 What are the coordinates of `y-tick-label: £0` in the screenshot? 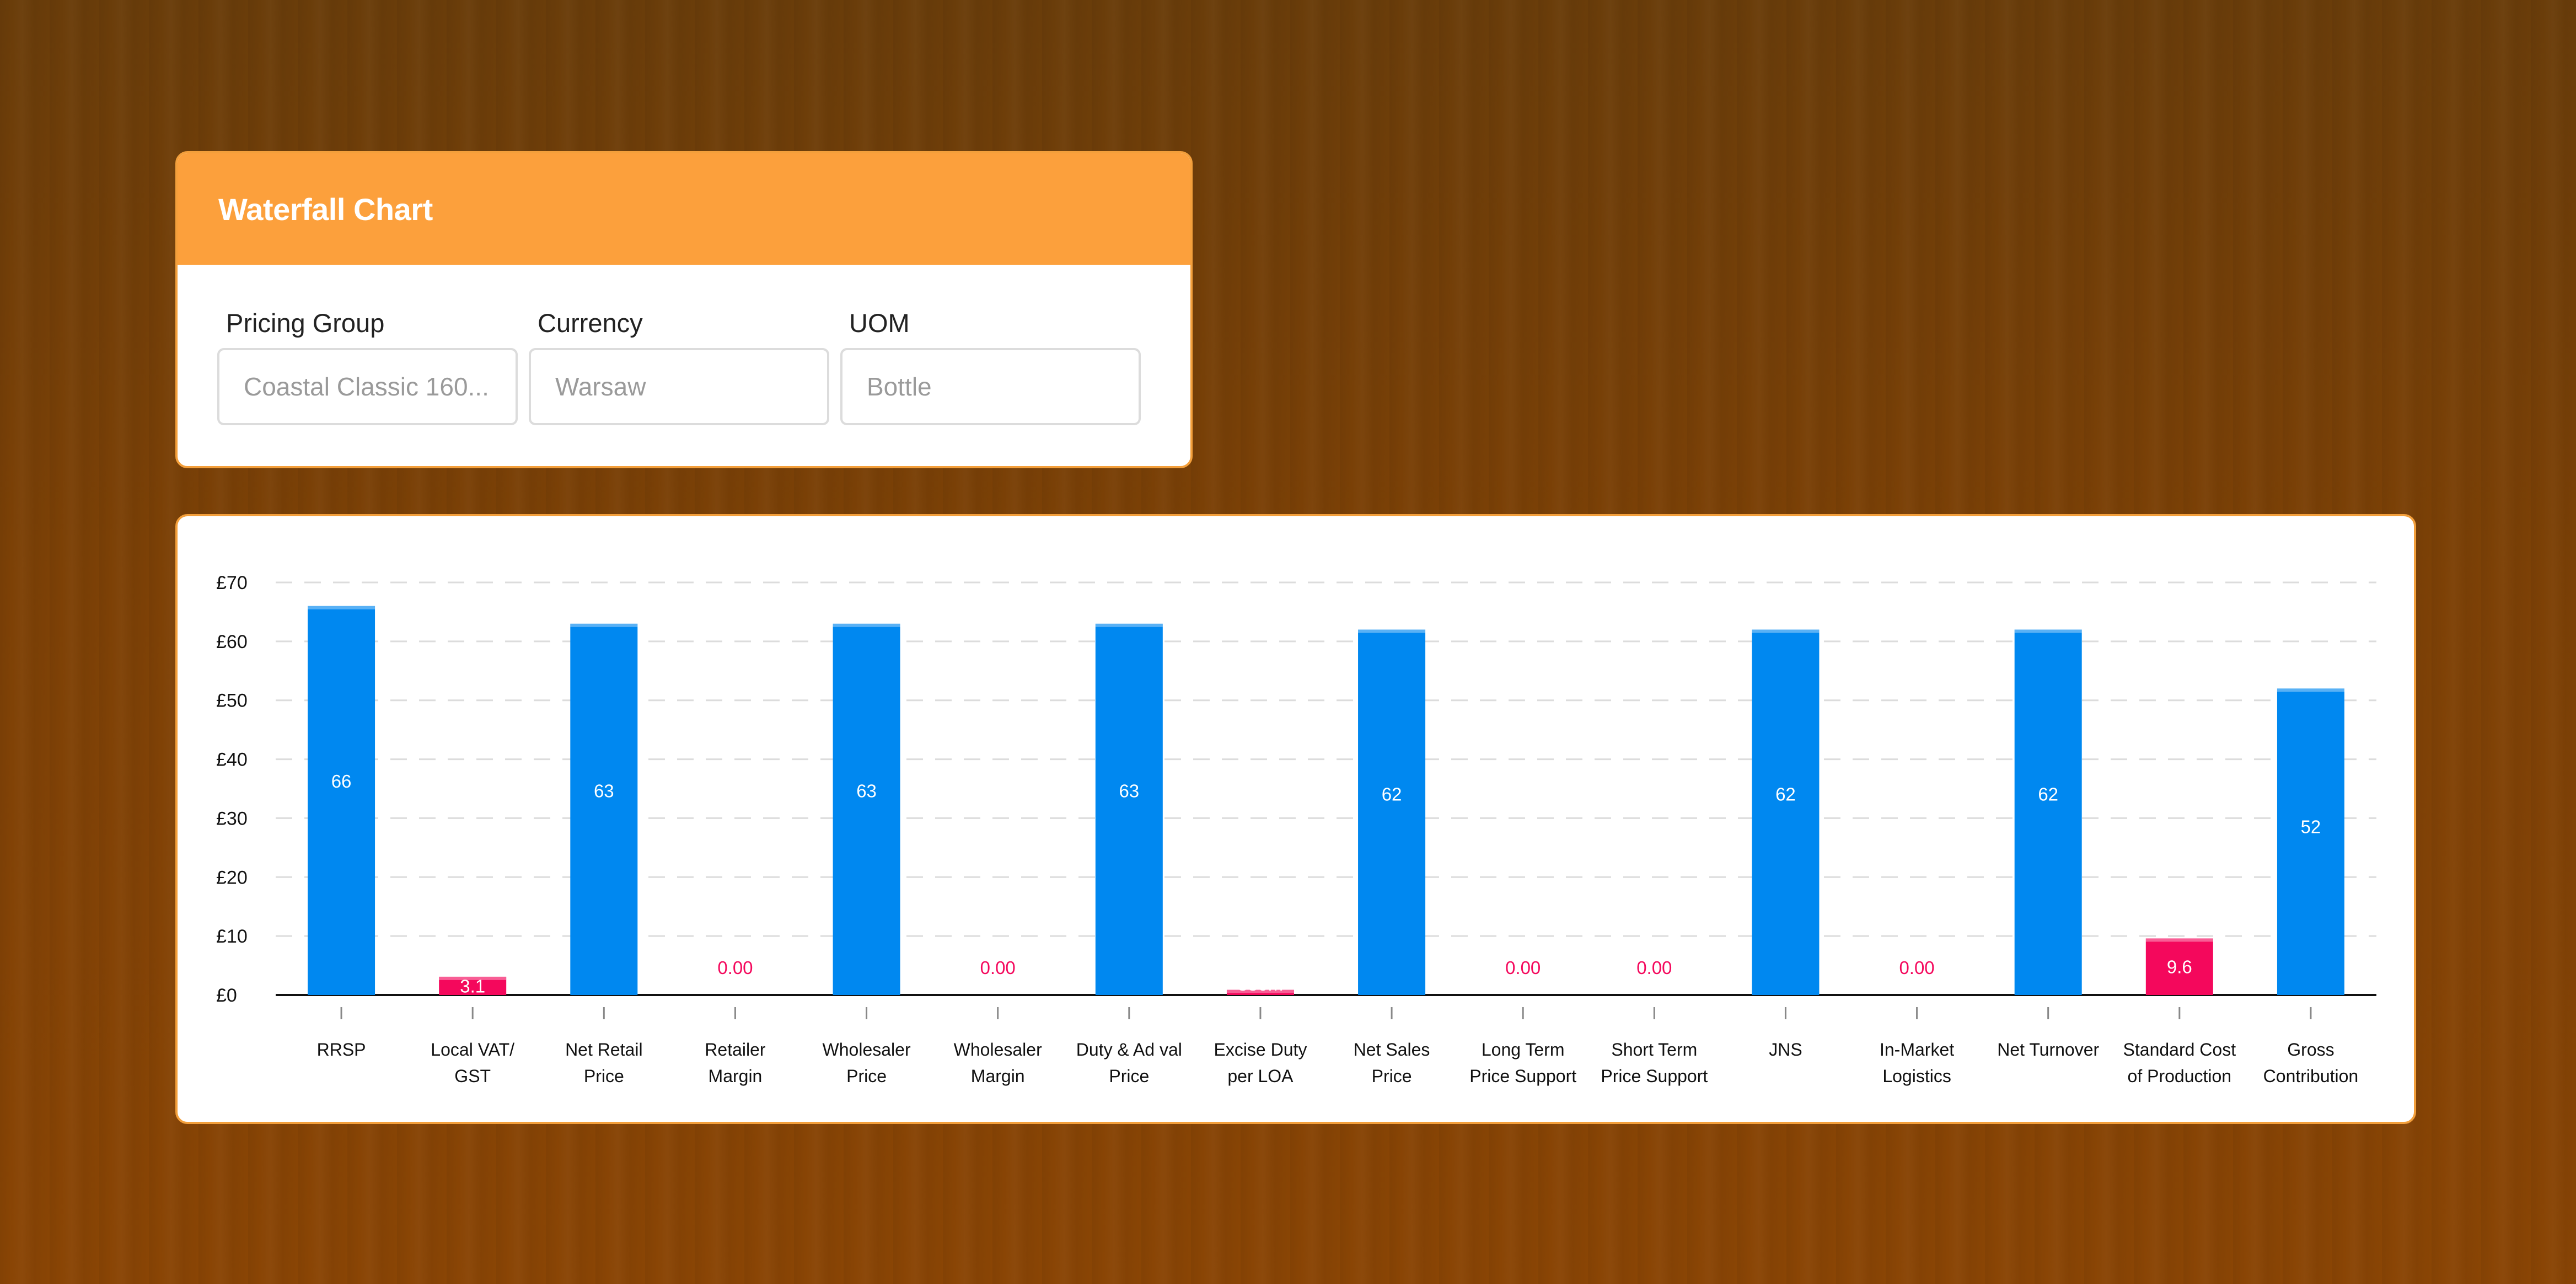 It's located at (227, 996).